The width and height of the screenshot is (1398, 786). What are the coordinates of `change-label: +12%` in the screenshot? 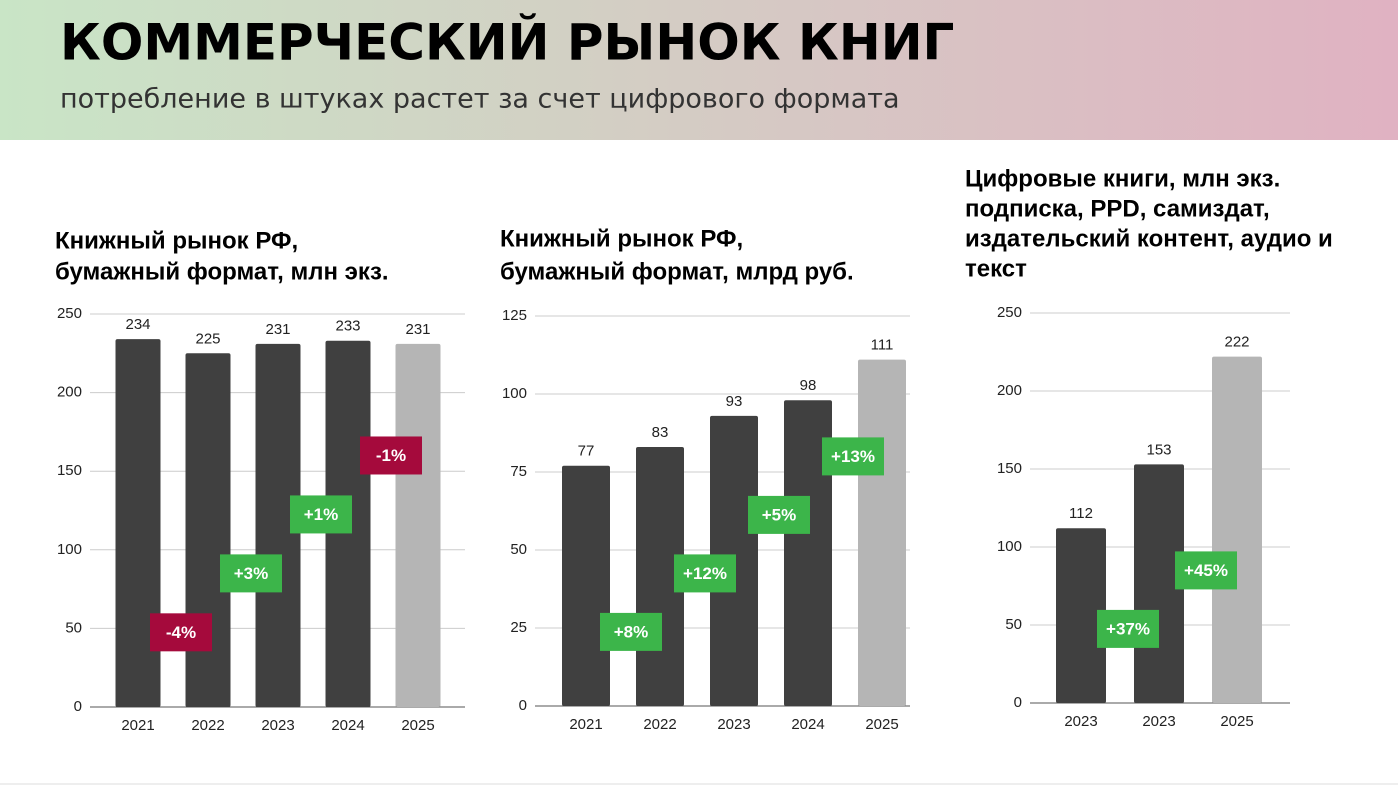 It's located at (705, 573).